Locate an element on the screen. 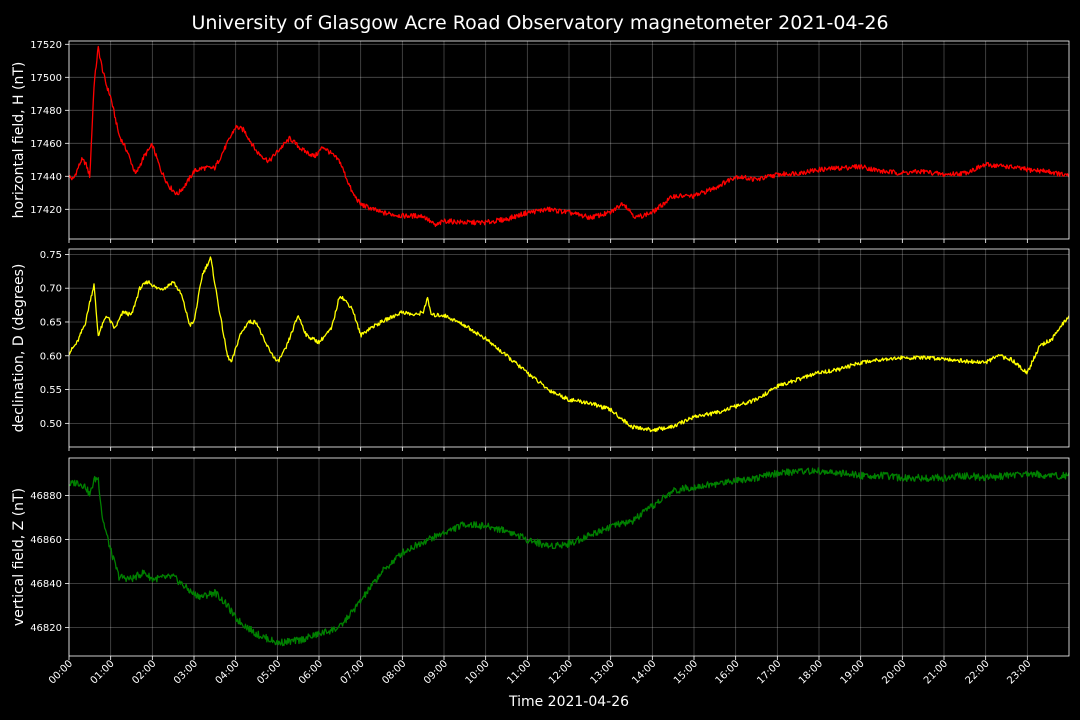 This screenshot has width=1080, height=720. y-axis-label: declination, D (degrees) is located at coordinates (19, 348).